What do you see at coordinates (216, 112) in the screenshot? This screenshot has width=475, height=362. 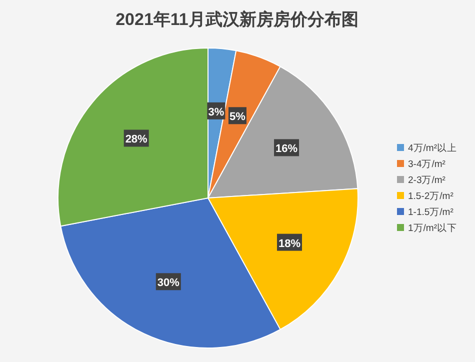 I see `data-label: 3%` at bounding box center [216, 112].